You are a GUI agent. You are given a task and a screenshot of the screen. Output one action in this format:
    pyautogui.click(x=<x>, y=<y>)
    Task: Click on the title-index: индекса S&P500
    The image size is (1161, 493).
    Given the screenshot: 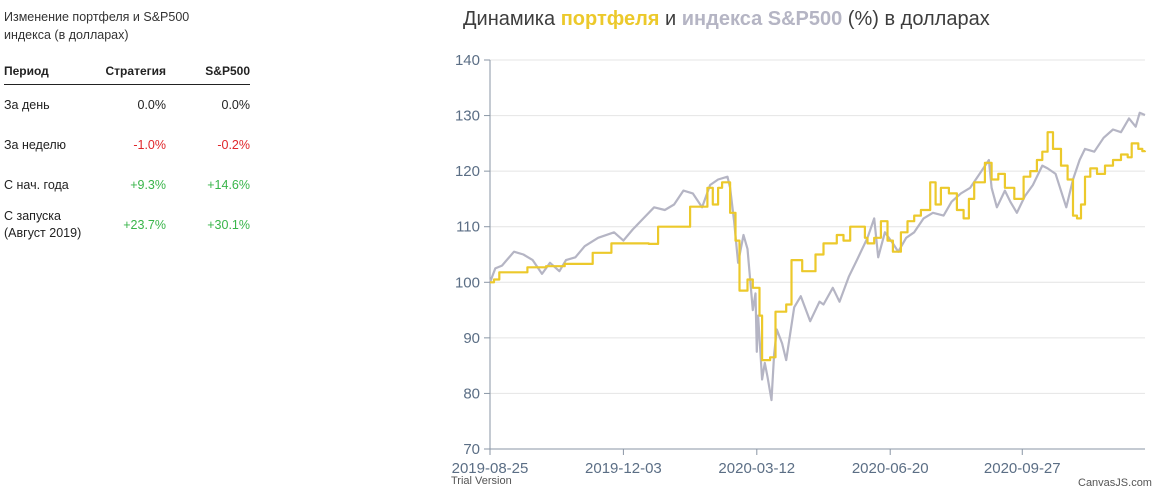 What is the action you would take?
    pyautogui.click(x=762, y=19)
    